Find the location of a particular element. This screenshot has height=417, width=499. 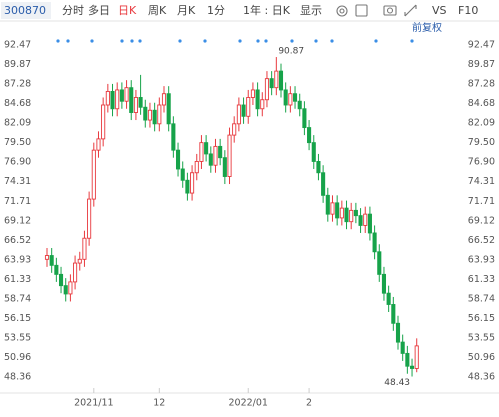

x-tick-label: 2 is located at coordinates (309, 403).